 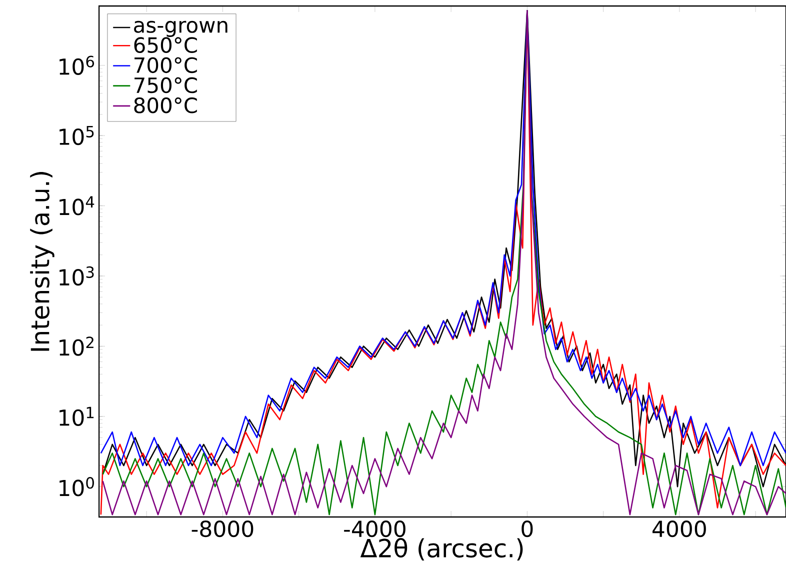 I want to click on y-tick-label: 10$^{6}$, so click(x=77, y=65).